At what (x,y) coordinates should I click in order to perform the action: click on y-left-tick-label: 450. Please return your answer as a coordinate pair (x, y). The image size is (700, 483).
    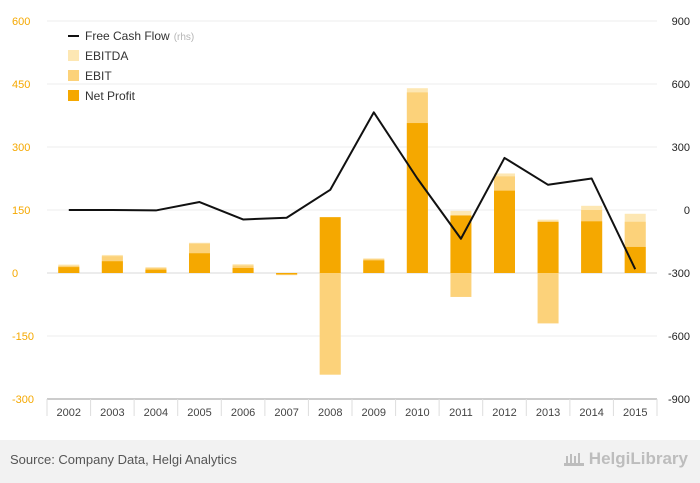
    Looking at the image, I should click on (21, 85).